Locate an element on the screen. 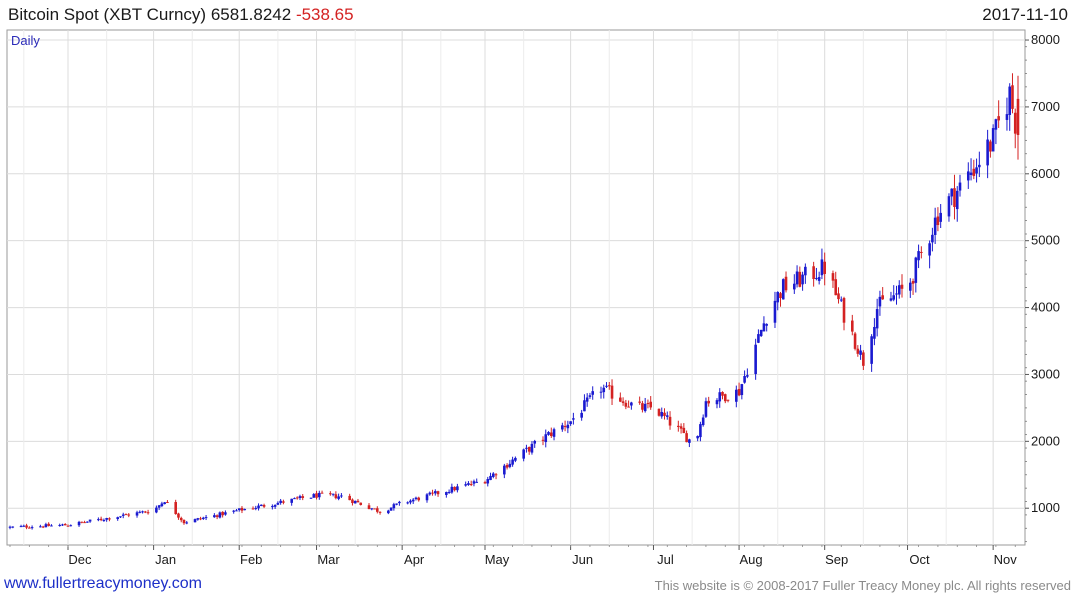 The width and height of the screenshot is (1075, 600). x-tick-label: Sep is located at coordinates (836, 559).